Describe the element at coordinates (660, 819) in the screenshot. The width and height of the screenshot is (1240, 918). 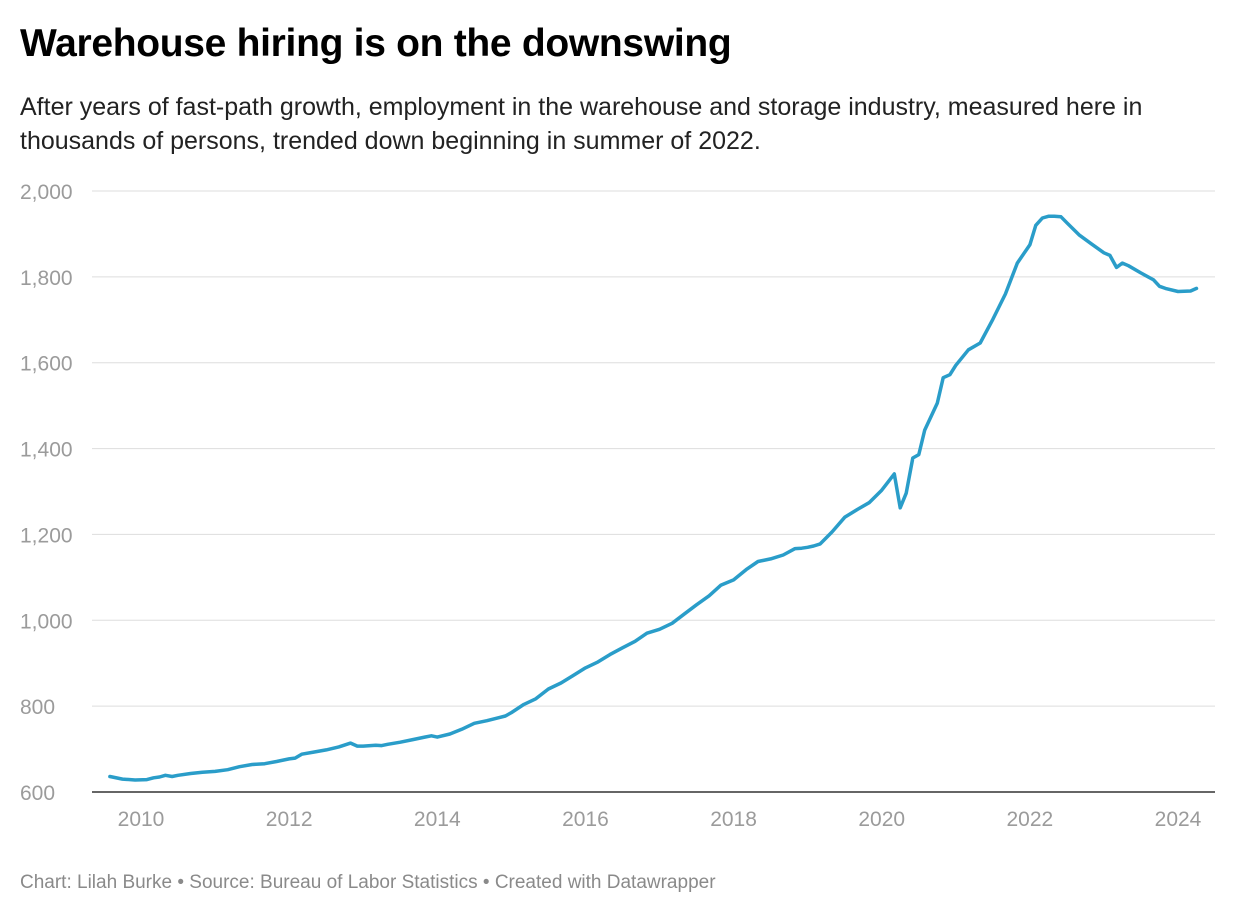
I see `x-axis-tick-labels: 2010 2012 2014 2016 2018 2020 2022 2024` at that location.